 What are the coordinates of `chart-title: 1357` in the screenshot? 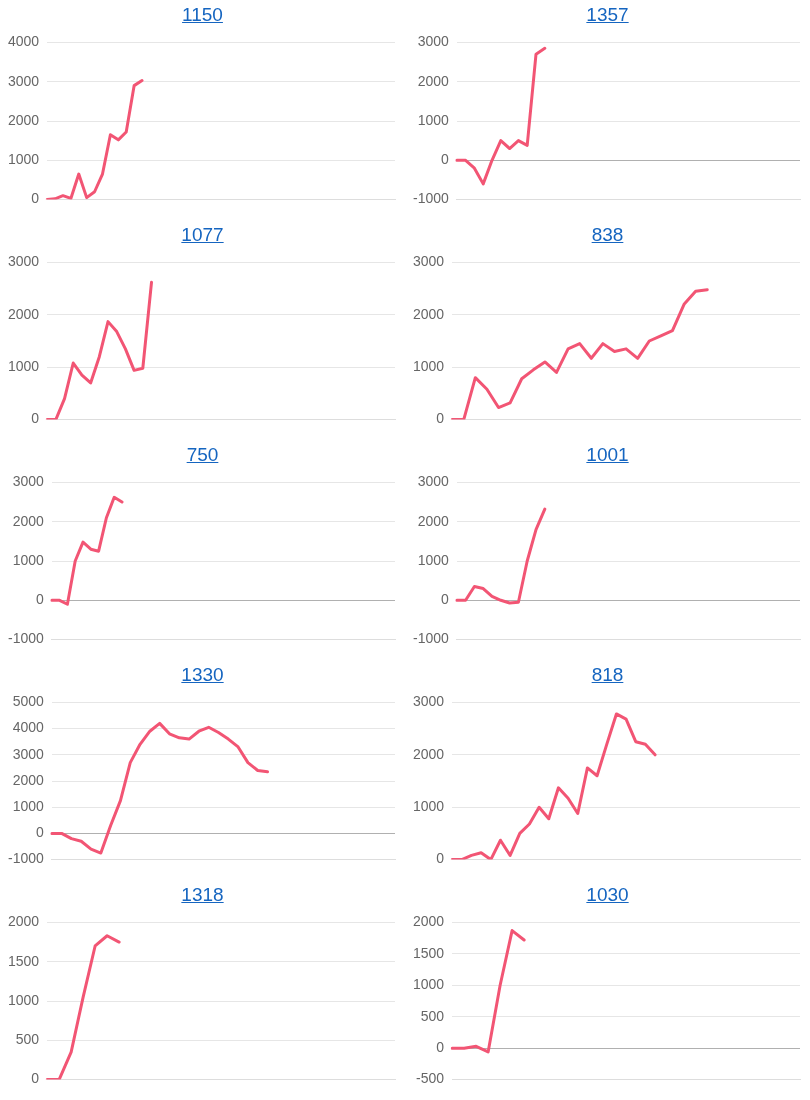 It's located at (607, 14).